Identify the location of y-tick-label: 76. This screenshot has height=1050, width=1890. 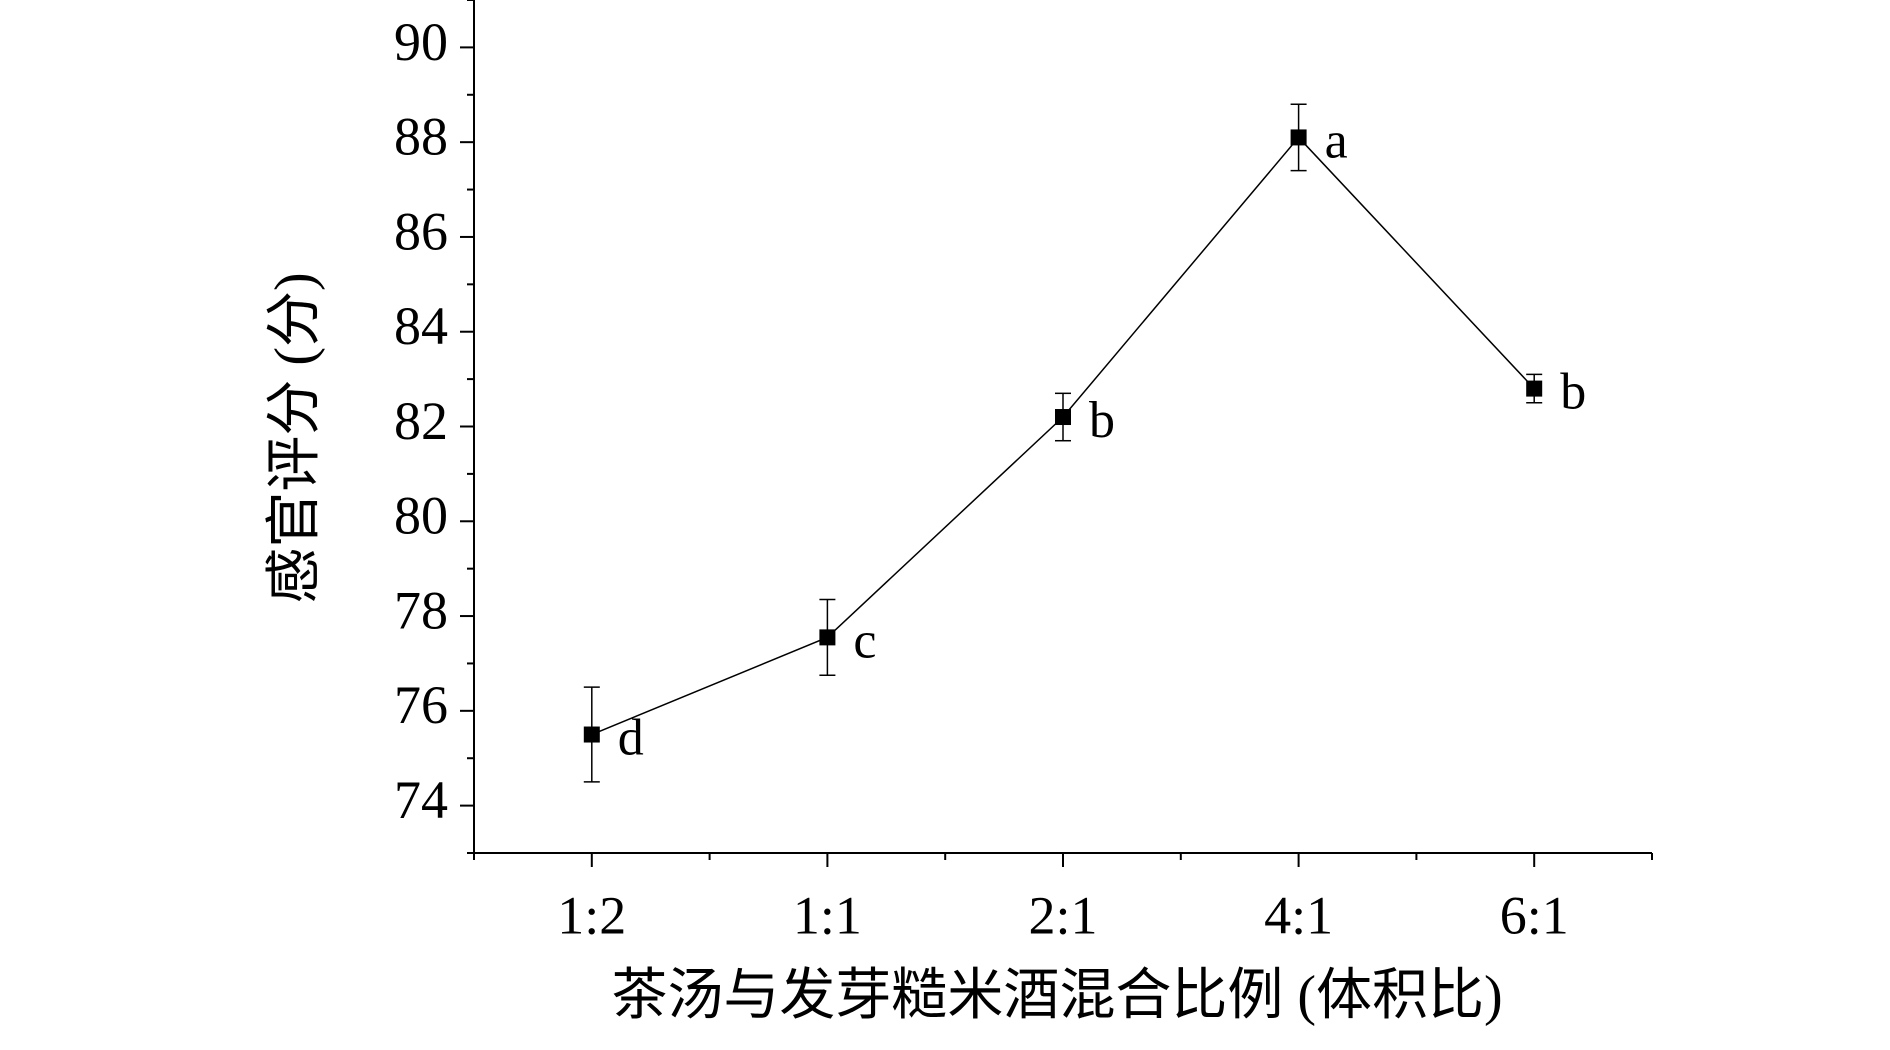
(421, 705).